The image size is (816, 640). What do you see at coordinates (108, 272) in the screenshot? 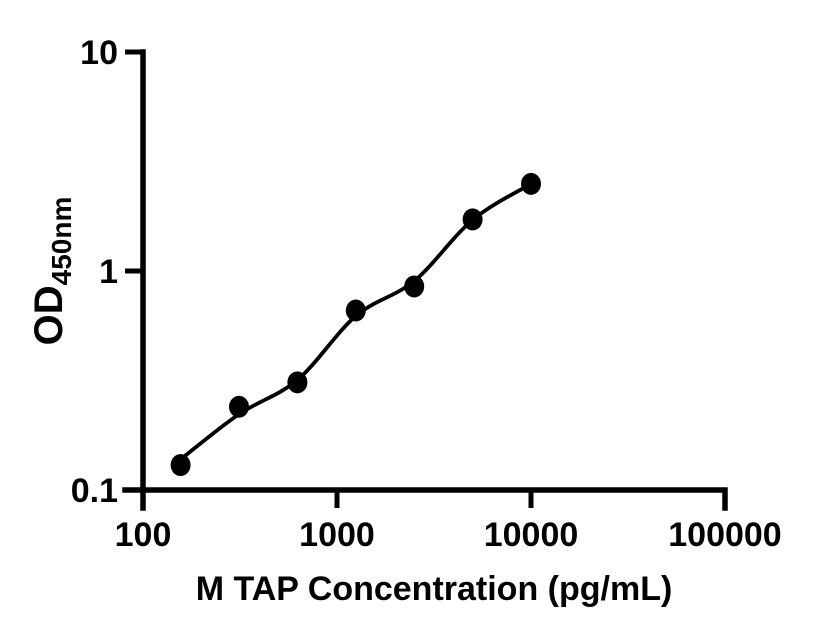
I see `y-tick-label: 1` at bounding box center [108, 272].